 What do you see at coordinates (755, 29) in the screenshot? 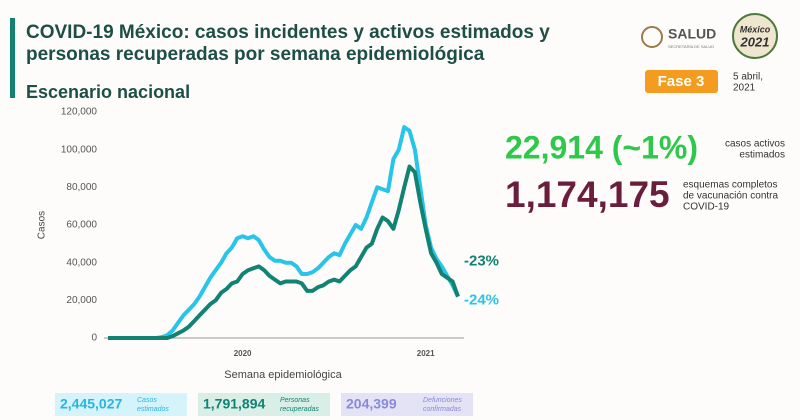
I see `emblem-text: México` at bounding box center [755, 29].